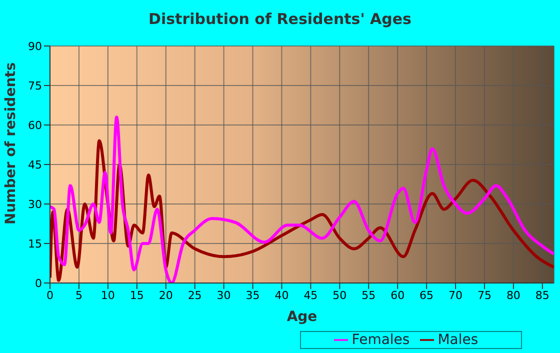 The width and height of the screenshot is (560, 353). Describe the element at coordinates (302, 317) in the screenshot. I see `x-axis-title: Age` at that location.